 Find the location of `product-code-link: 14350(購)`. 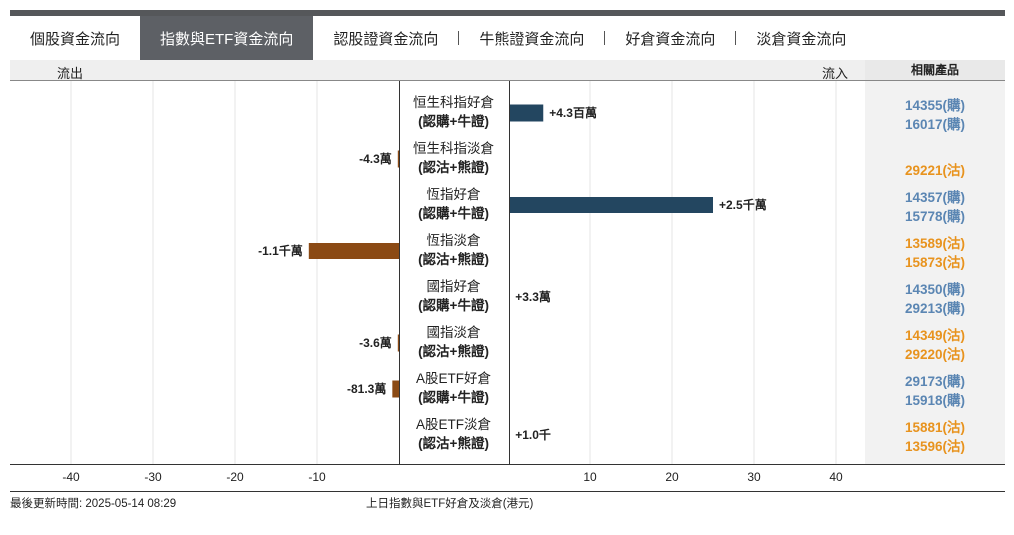

product-code-link: 14350(購) is located at coordinates (935, 289).